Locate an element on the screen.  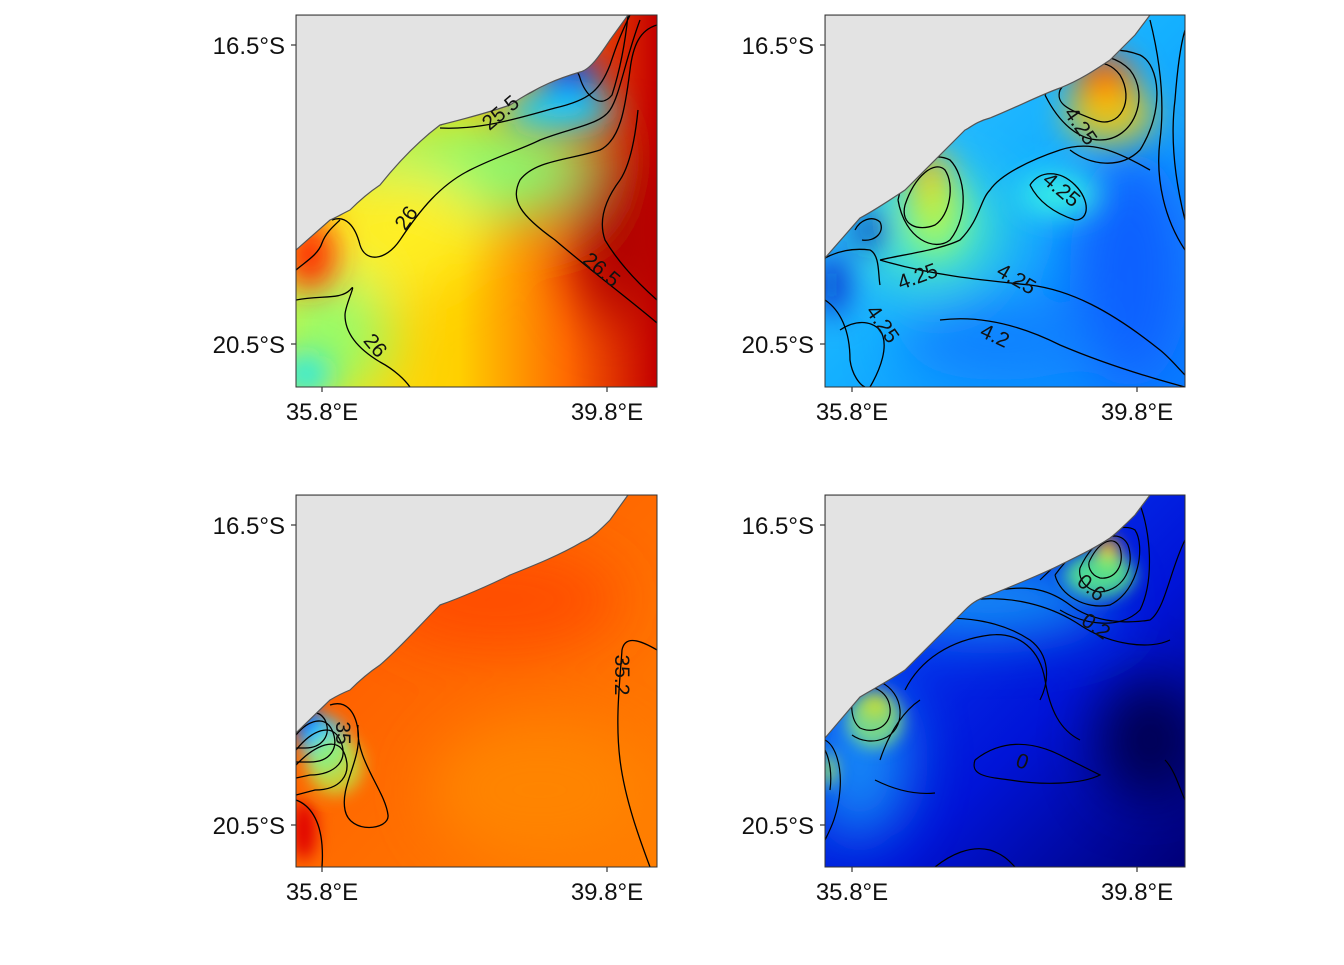
contour-label: 35 is located at coordinates (342, 732).